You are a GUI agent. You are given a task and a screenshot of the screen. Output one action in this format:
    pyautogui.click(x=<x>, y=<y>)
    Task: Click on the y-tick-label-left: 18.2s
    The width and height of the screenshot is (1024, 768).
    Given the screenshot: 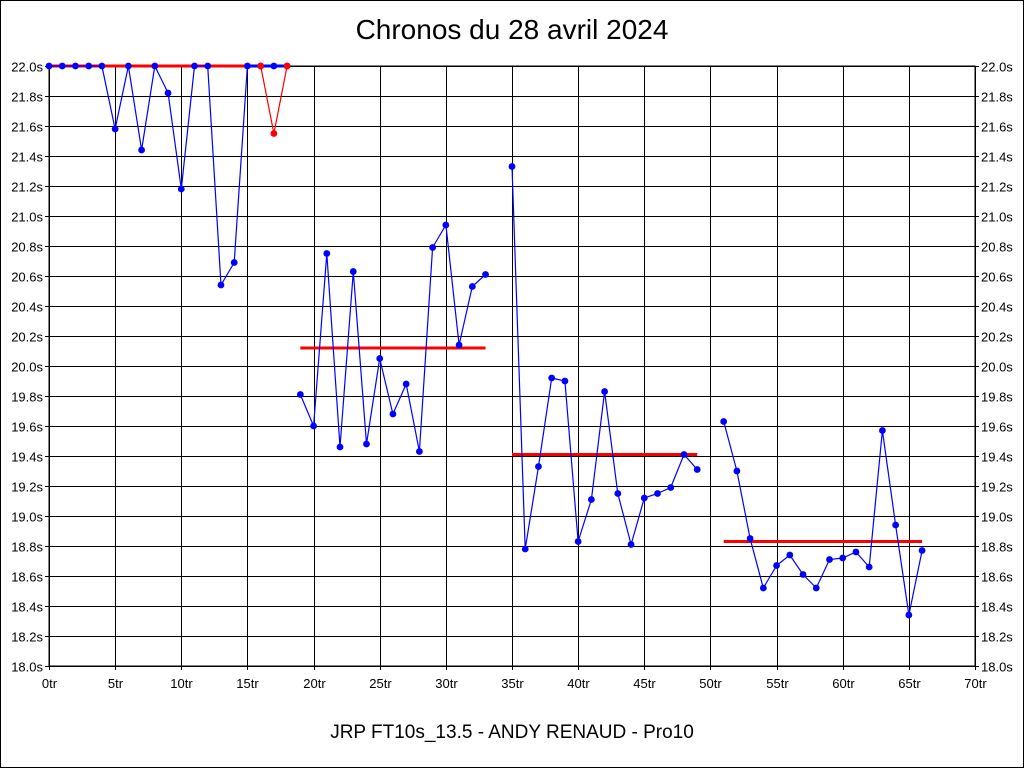 What is the action you would take?
    pyautogui.click(x=27, y=637)
    